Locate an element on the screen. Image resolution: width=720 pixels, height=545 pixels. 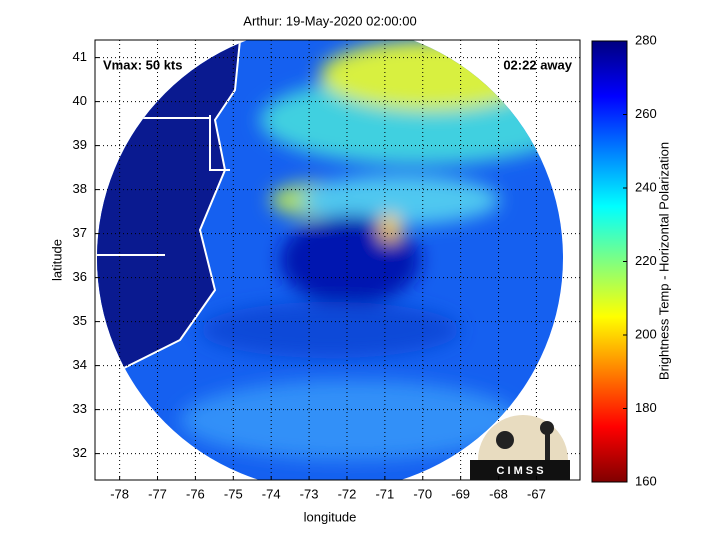
y-tick-label: 41 is located at coordinates (80, 56).